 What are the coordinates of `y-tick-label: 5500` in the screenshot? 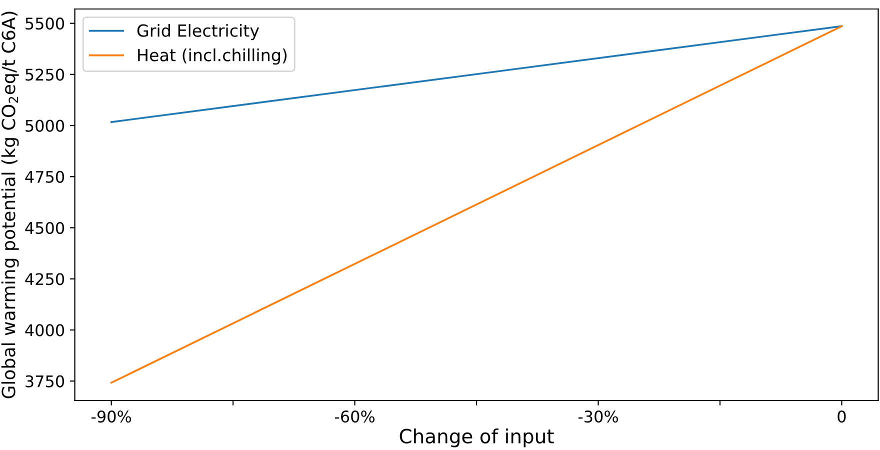 It's located at (45, 24).